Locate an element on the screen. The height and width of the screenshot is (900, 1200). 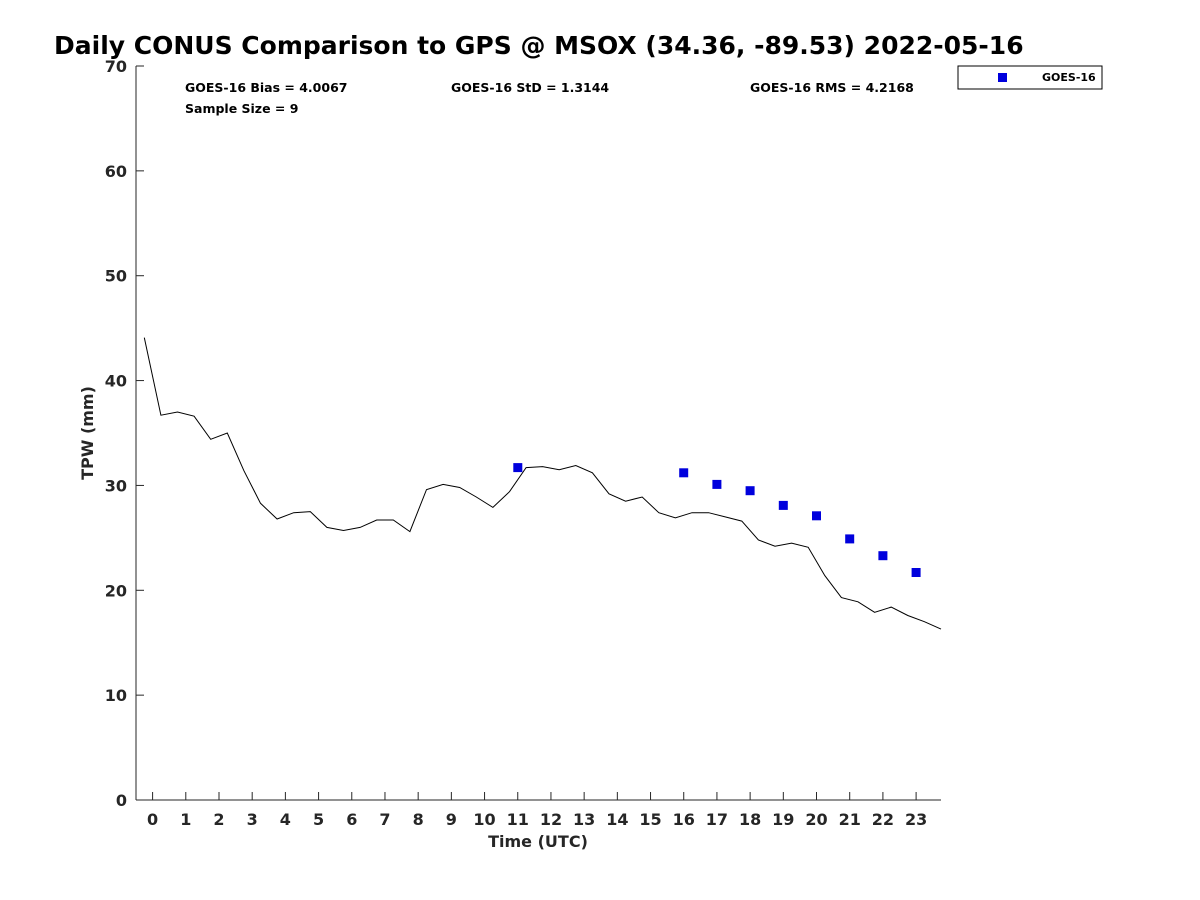
x-tick-label: 0 is located at coordinates (152, 819).